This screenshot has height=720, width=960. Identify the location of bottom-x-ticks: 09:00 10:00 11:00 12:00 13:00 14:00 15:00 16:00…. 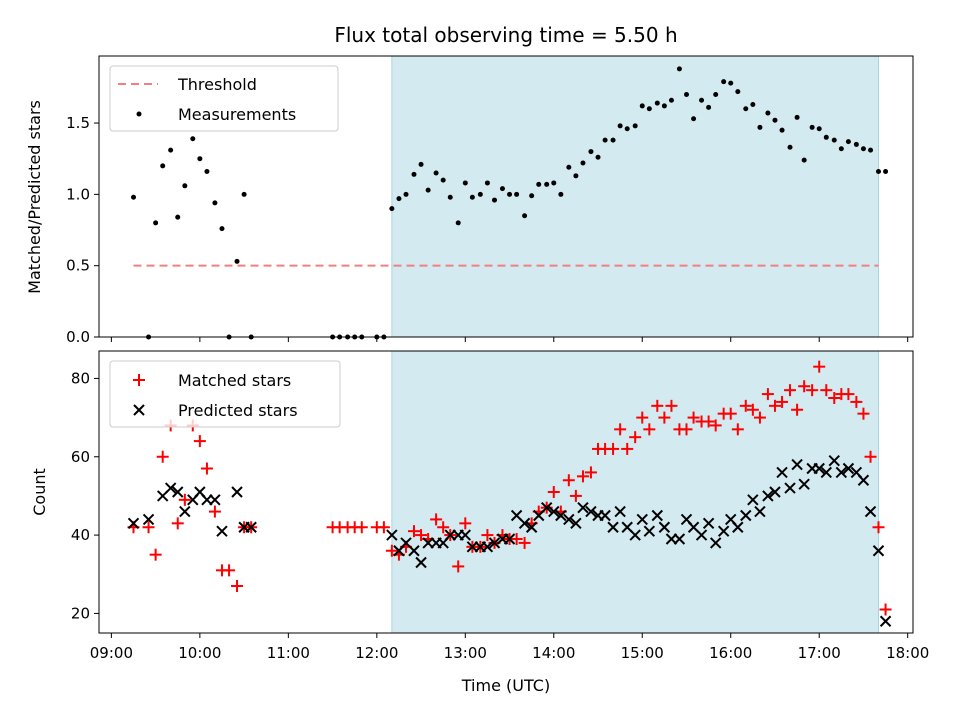
(509, 647).